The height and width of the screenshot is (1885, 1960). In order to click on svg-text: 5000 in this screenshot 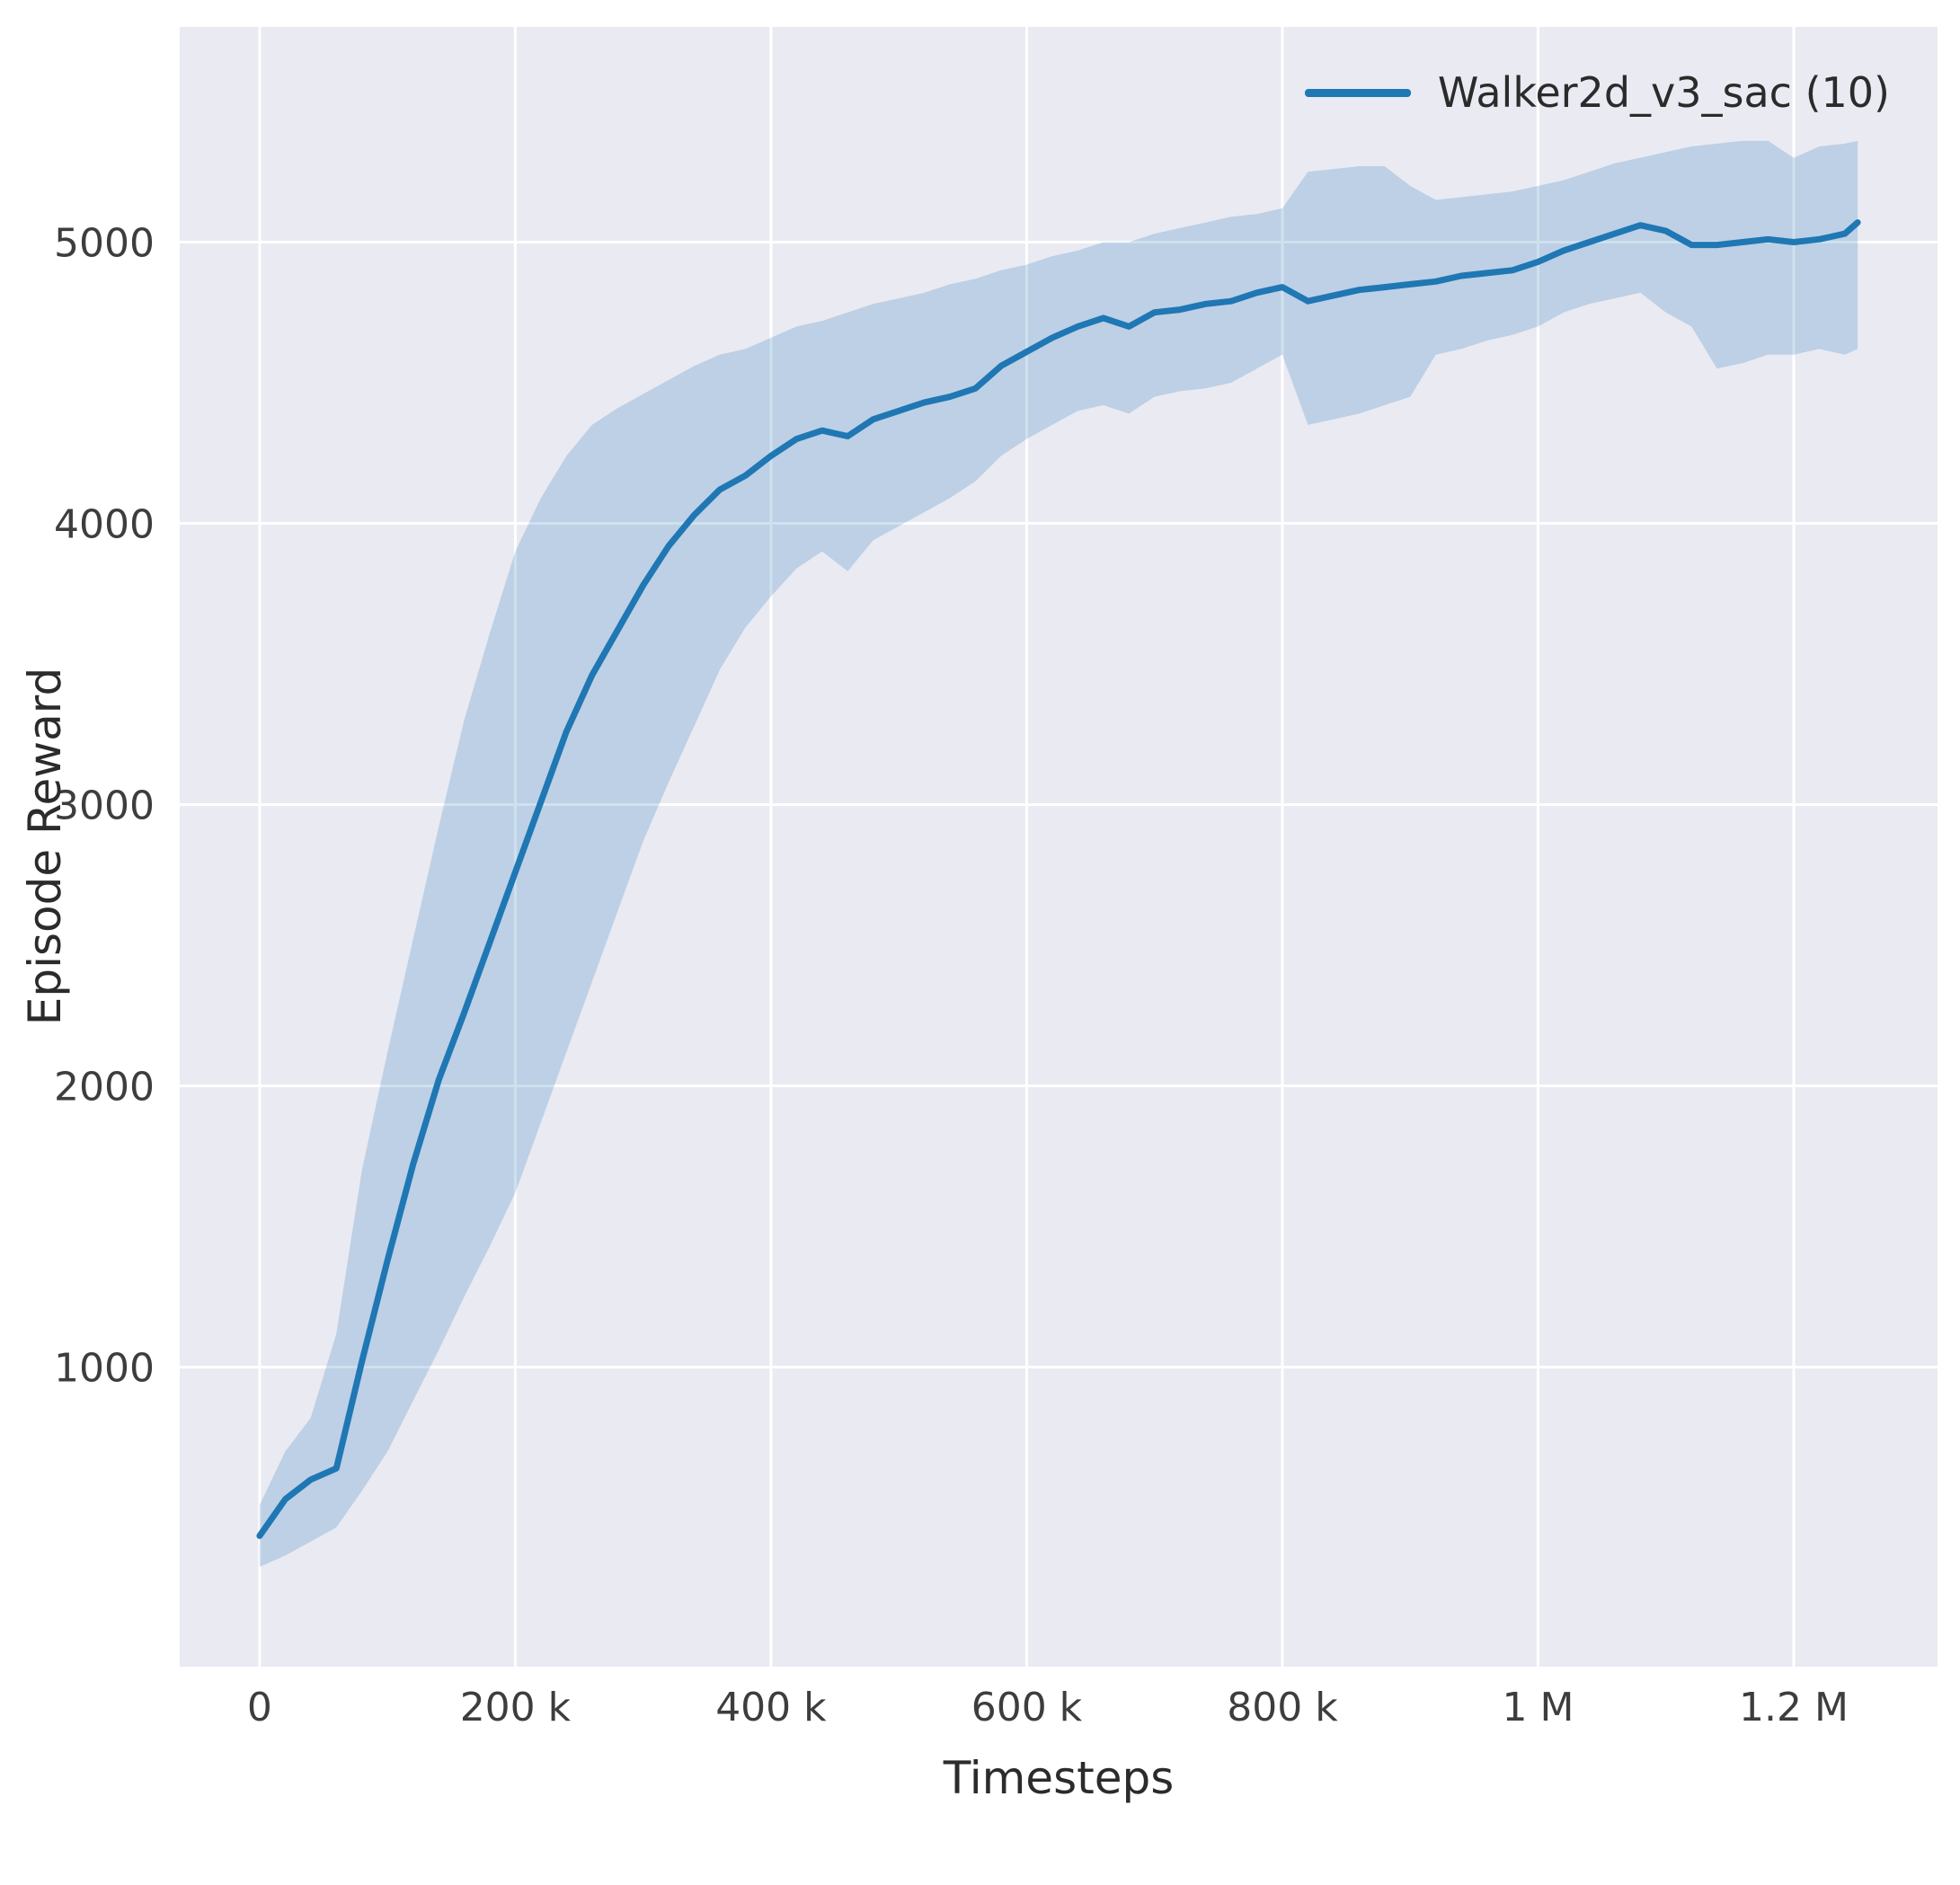, I will do `click(105, 243)`.